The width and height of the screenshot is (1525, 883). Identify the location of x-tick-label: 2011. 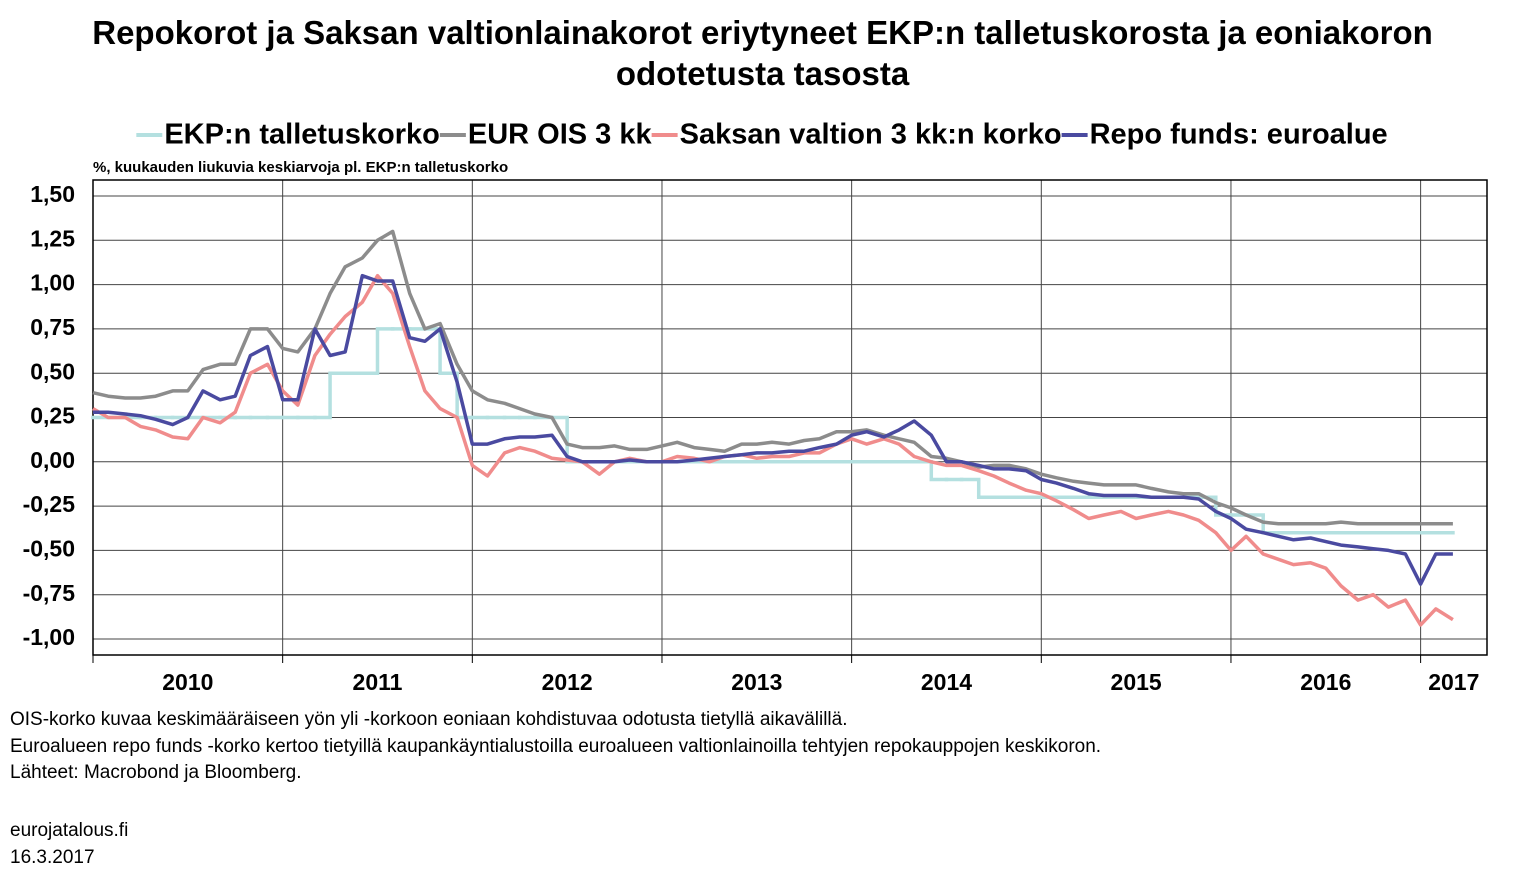
(378, 682).